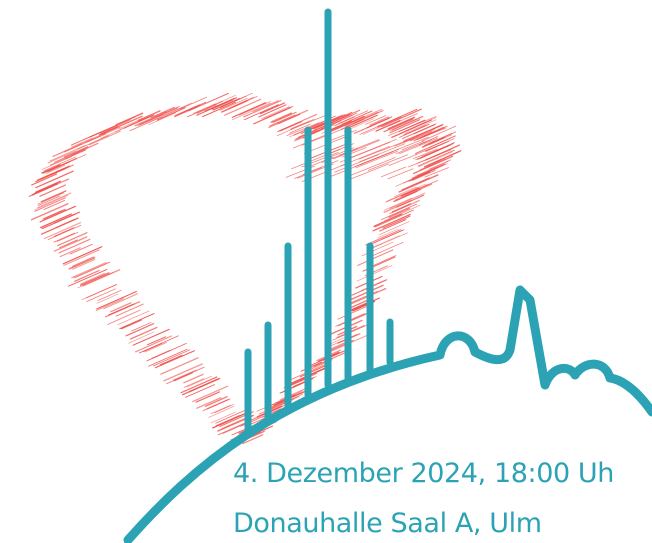  Describe the element at coordinates (387, 523) in the screenshot. I see `event-venue: Donauhalle Saal A, Ulm` at that location.